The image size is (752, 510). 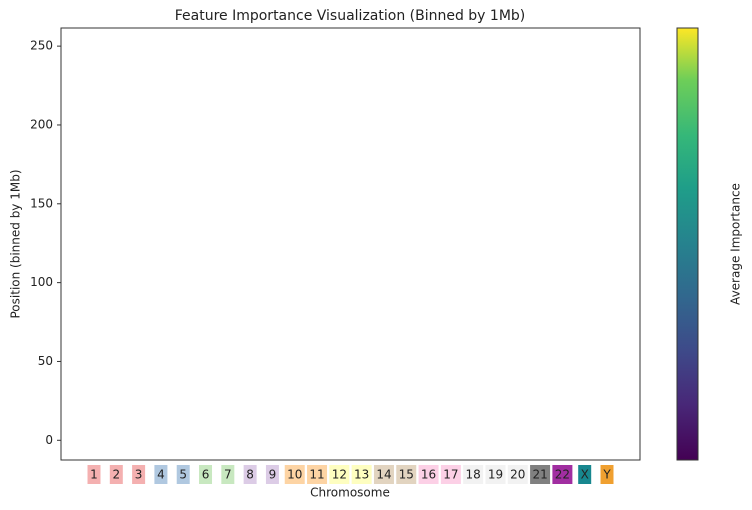 What do you see at coordinates (49, 440) in the screenshot?
I see `y-tick-label: 0` at bounding box center [49, 440].